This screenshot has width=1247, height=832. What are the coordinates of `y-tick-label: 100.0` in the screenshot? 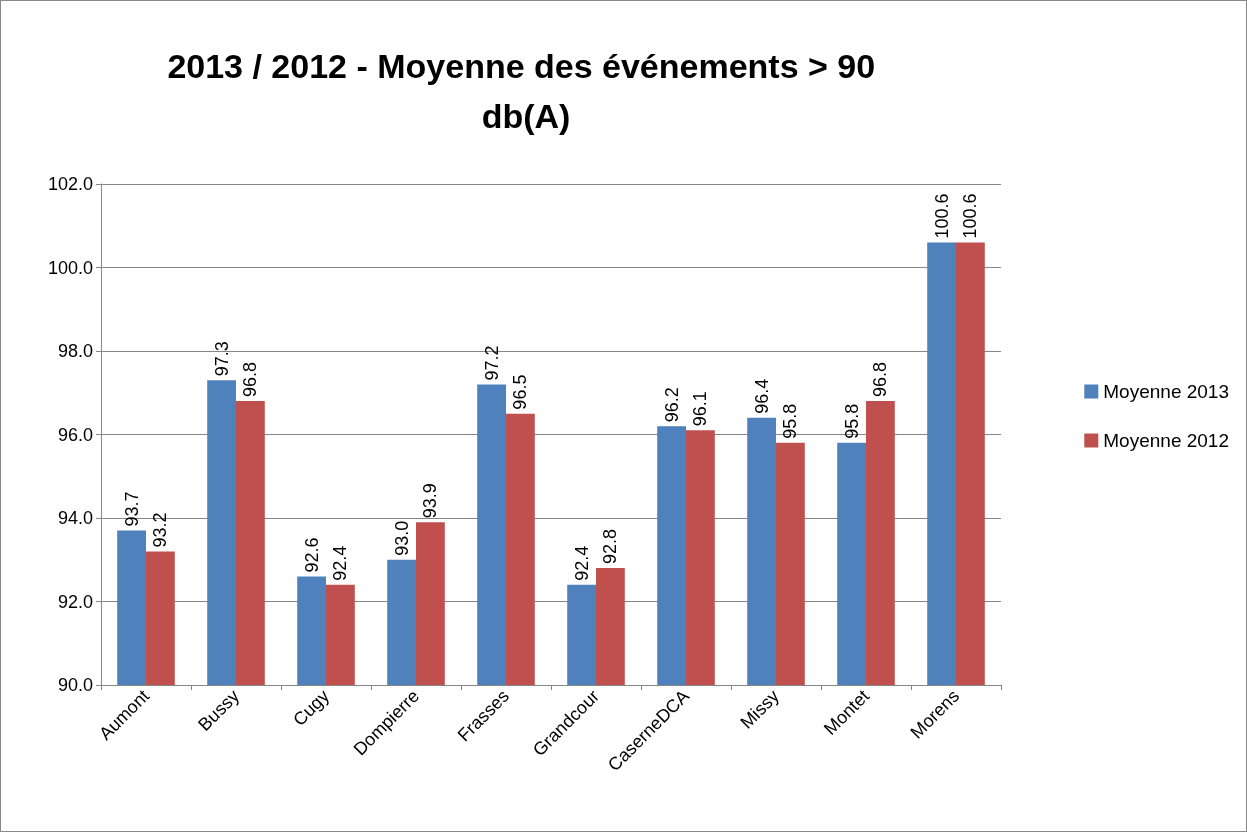 It's located at (70, 267).